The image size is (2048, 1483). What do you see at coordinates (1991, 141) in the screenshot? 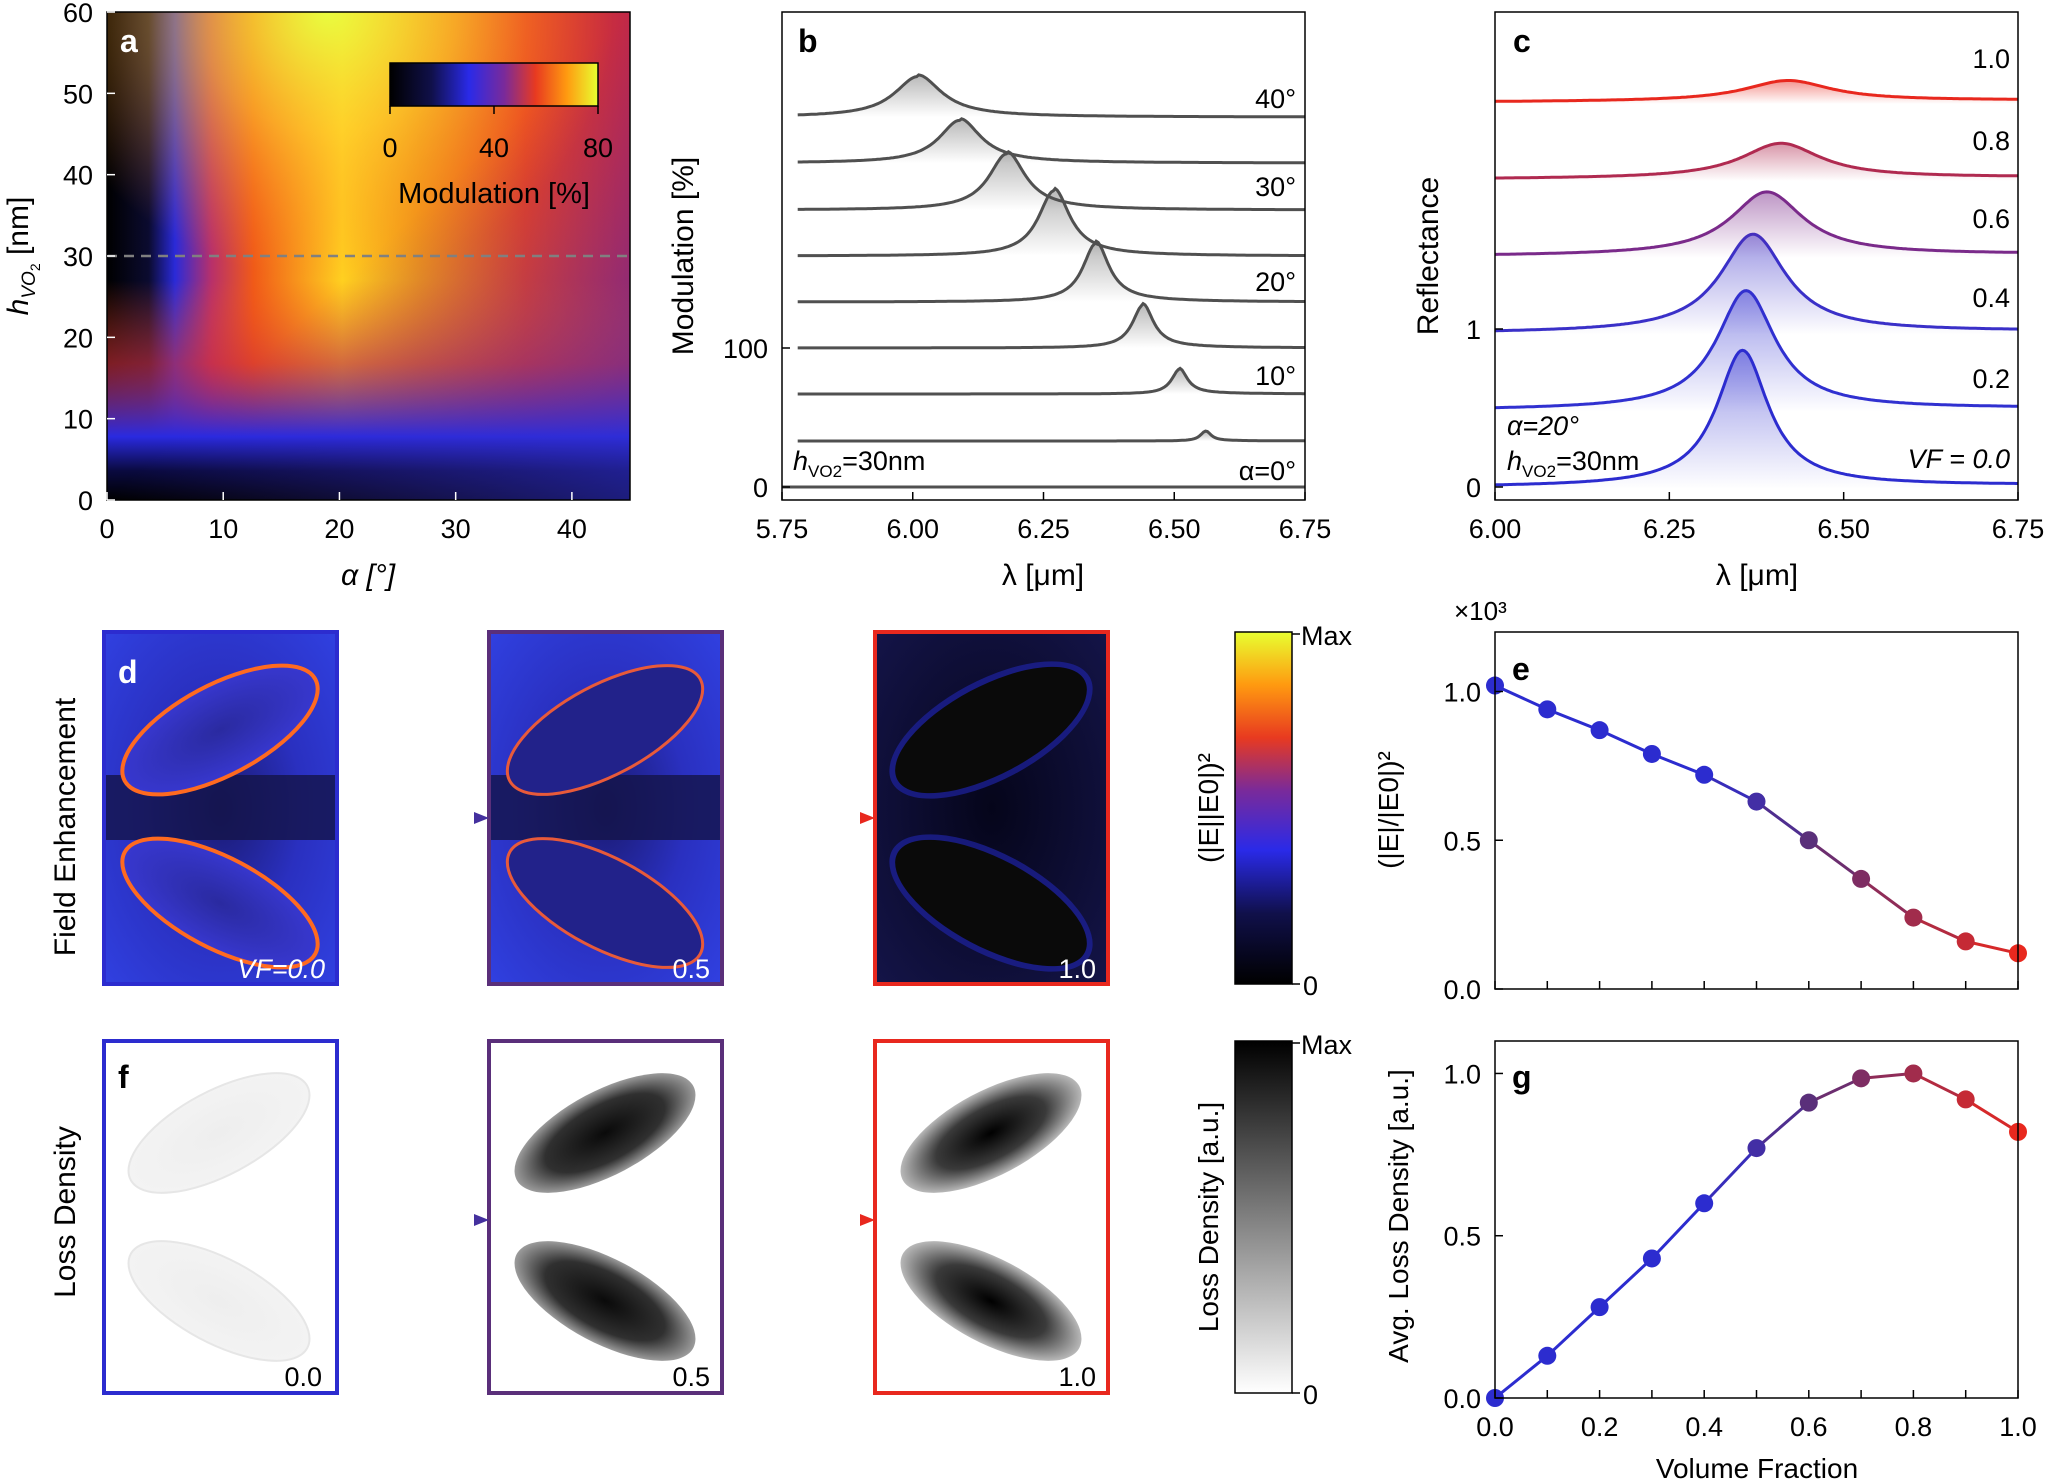
I see `curve-label: 0.8` at bounding box center [1991, 141].